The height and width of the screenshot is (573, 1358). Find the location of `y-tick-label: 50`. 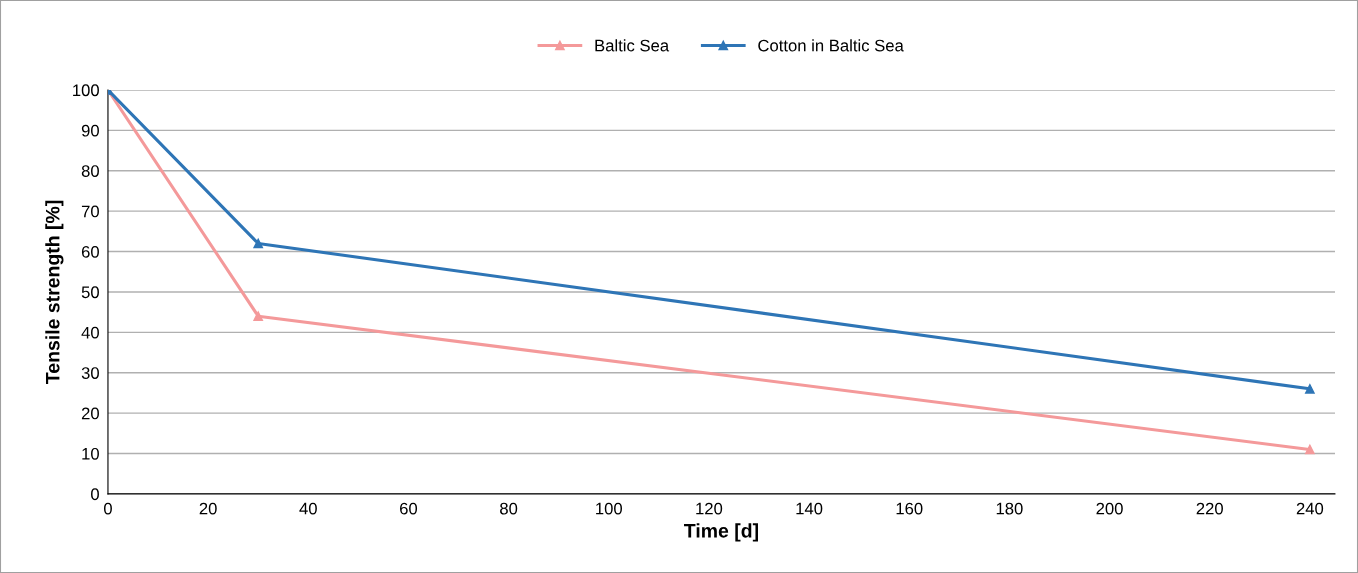

y-tick-label: 50 is located at coordinates (90, 292).